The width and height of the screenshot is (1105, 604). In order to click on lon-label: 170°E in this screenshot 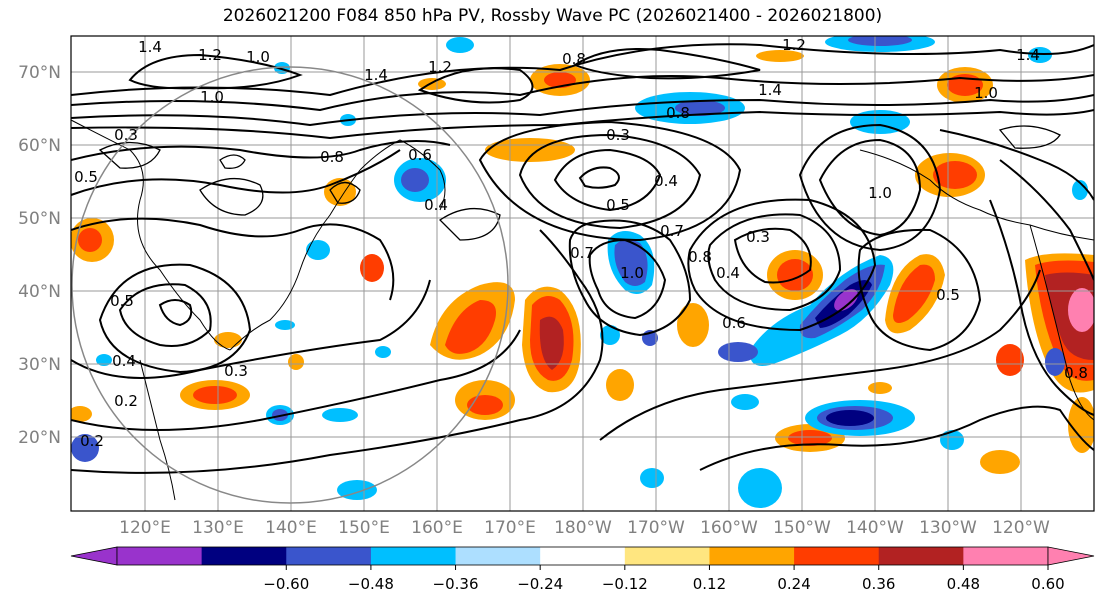, I will do `click(510, 528)`.